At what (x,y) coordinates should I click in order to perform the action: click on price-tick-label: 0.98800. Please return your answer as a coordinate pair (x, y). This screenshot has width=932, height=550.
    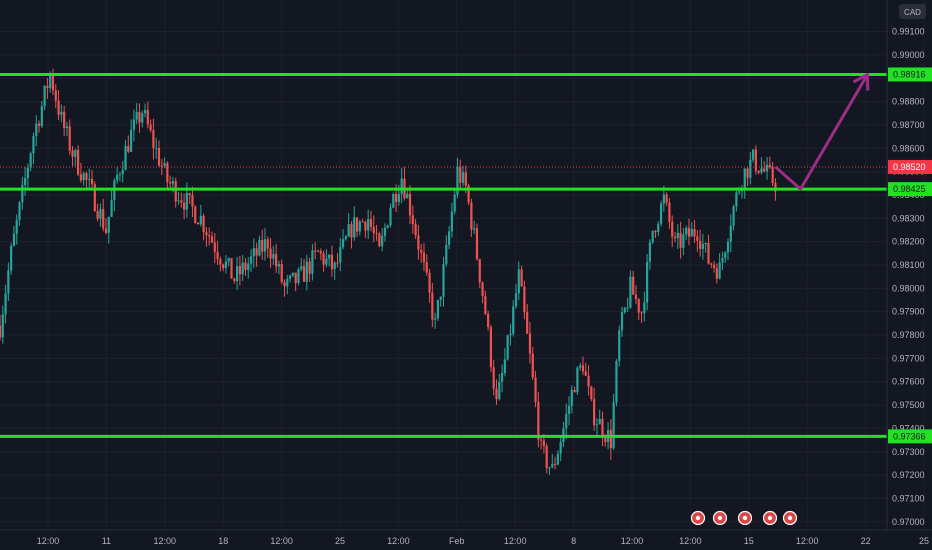
    Looking at the image, I should click on (908, 102).